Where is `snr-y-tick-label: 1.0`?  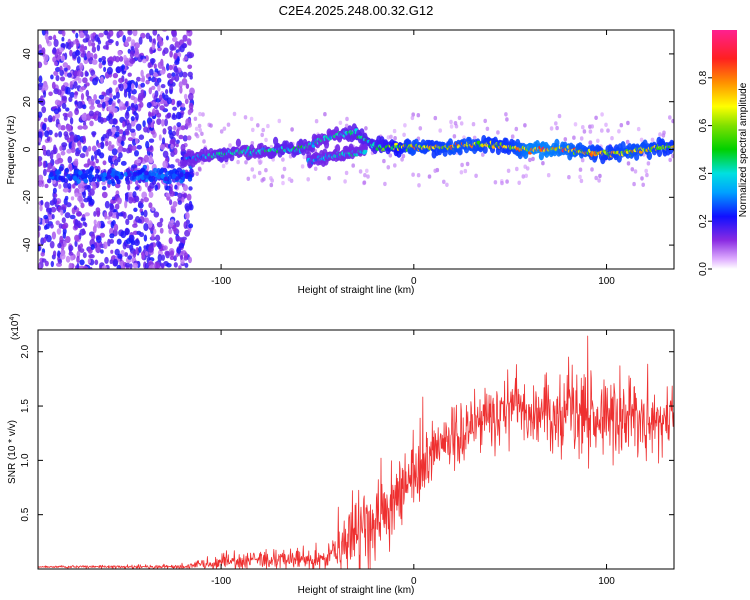
snr-y-tick-label: 1.0 is located at coordinates (25, 460).